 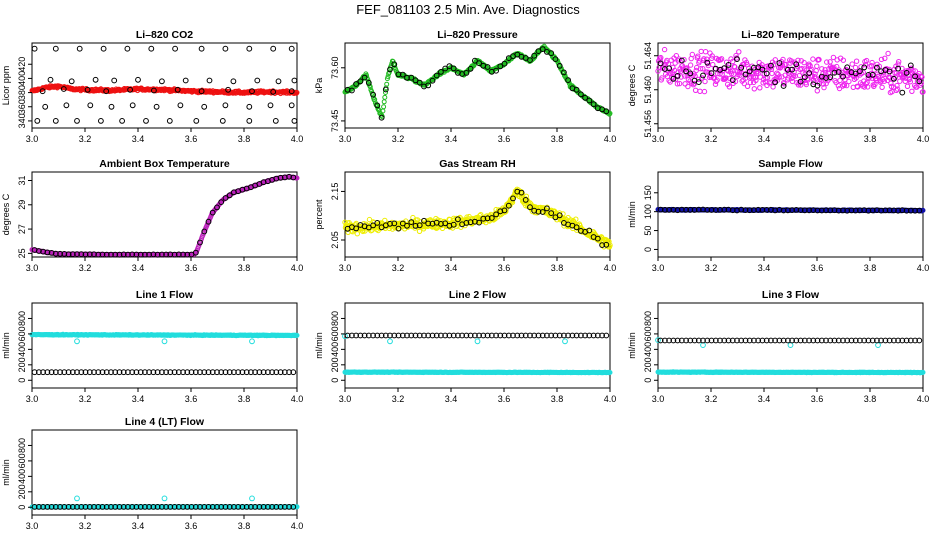 What do you see at coordinates (632, 85) in the screenshot?
I see `y-axis-label: degrees C` at bounding box center [632, 85].